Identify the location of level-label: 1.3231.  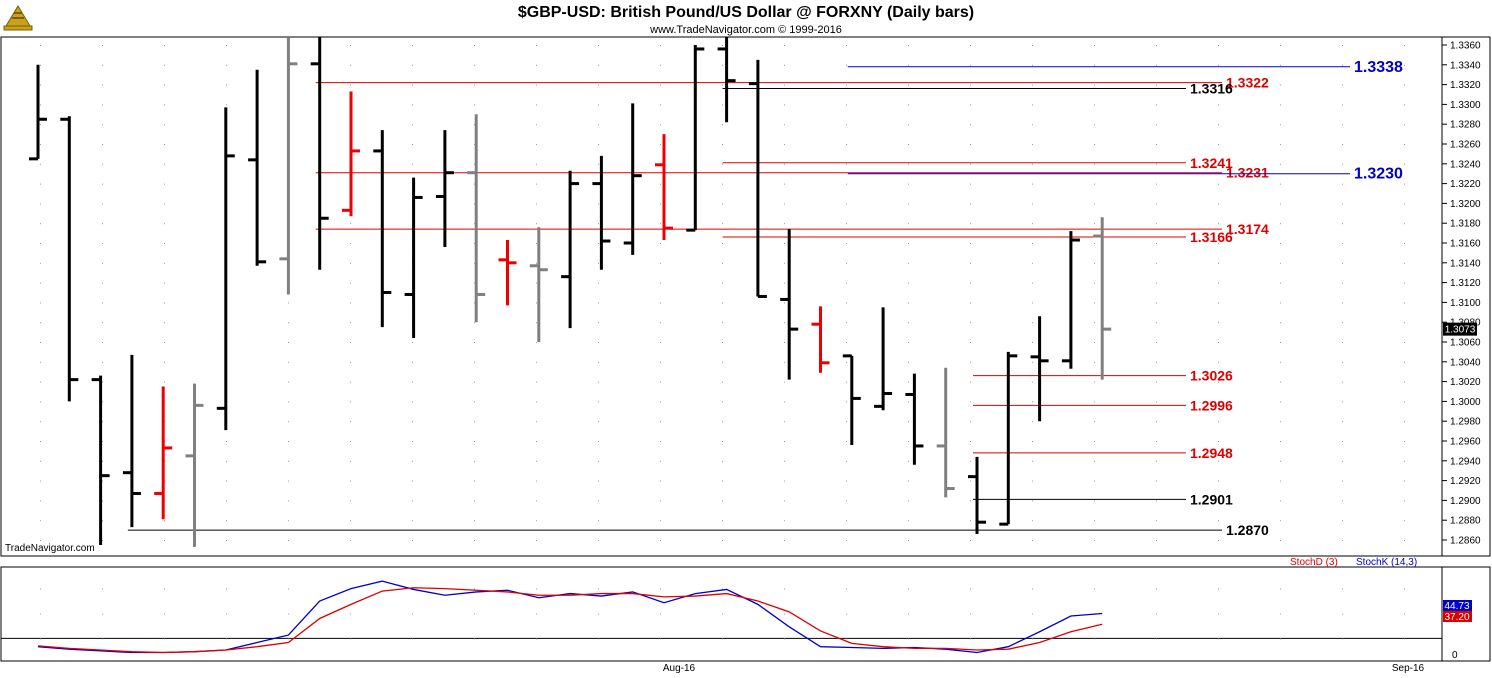
(1247, 173).